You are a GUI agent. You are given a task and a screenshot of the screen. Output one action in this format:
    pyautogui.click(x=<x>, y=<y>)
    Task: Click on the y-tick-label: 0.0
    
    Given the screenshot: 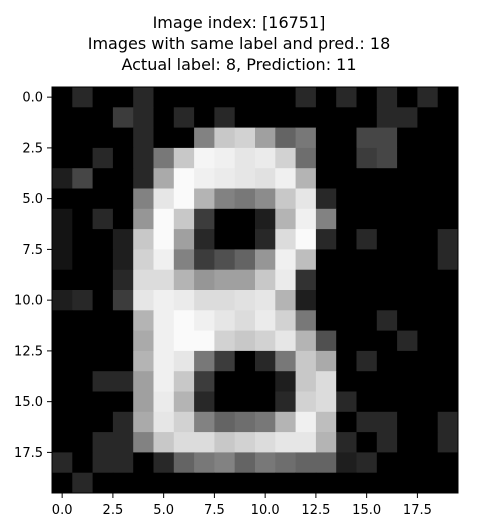 What is the action you would take?
    pyautogui.click(x=32, y=98)
    